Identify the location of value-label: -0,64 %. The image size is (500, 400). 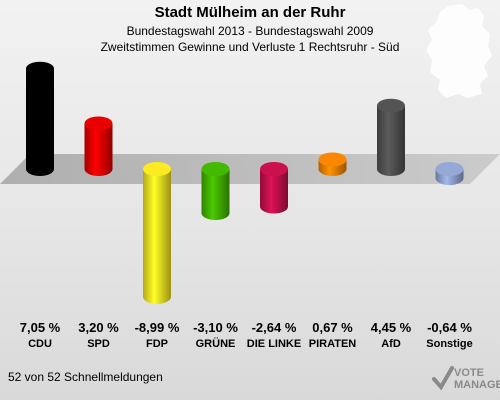
(449, 327).